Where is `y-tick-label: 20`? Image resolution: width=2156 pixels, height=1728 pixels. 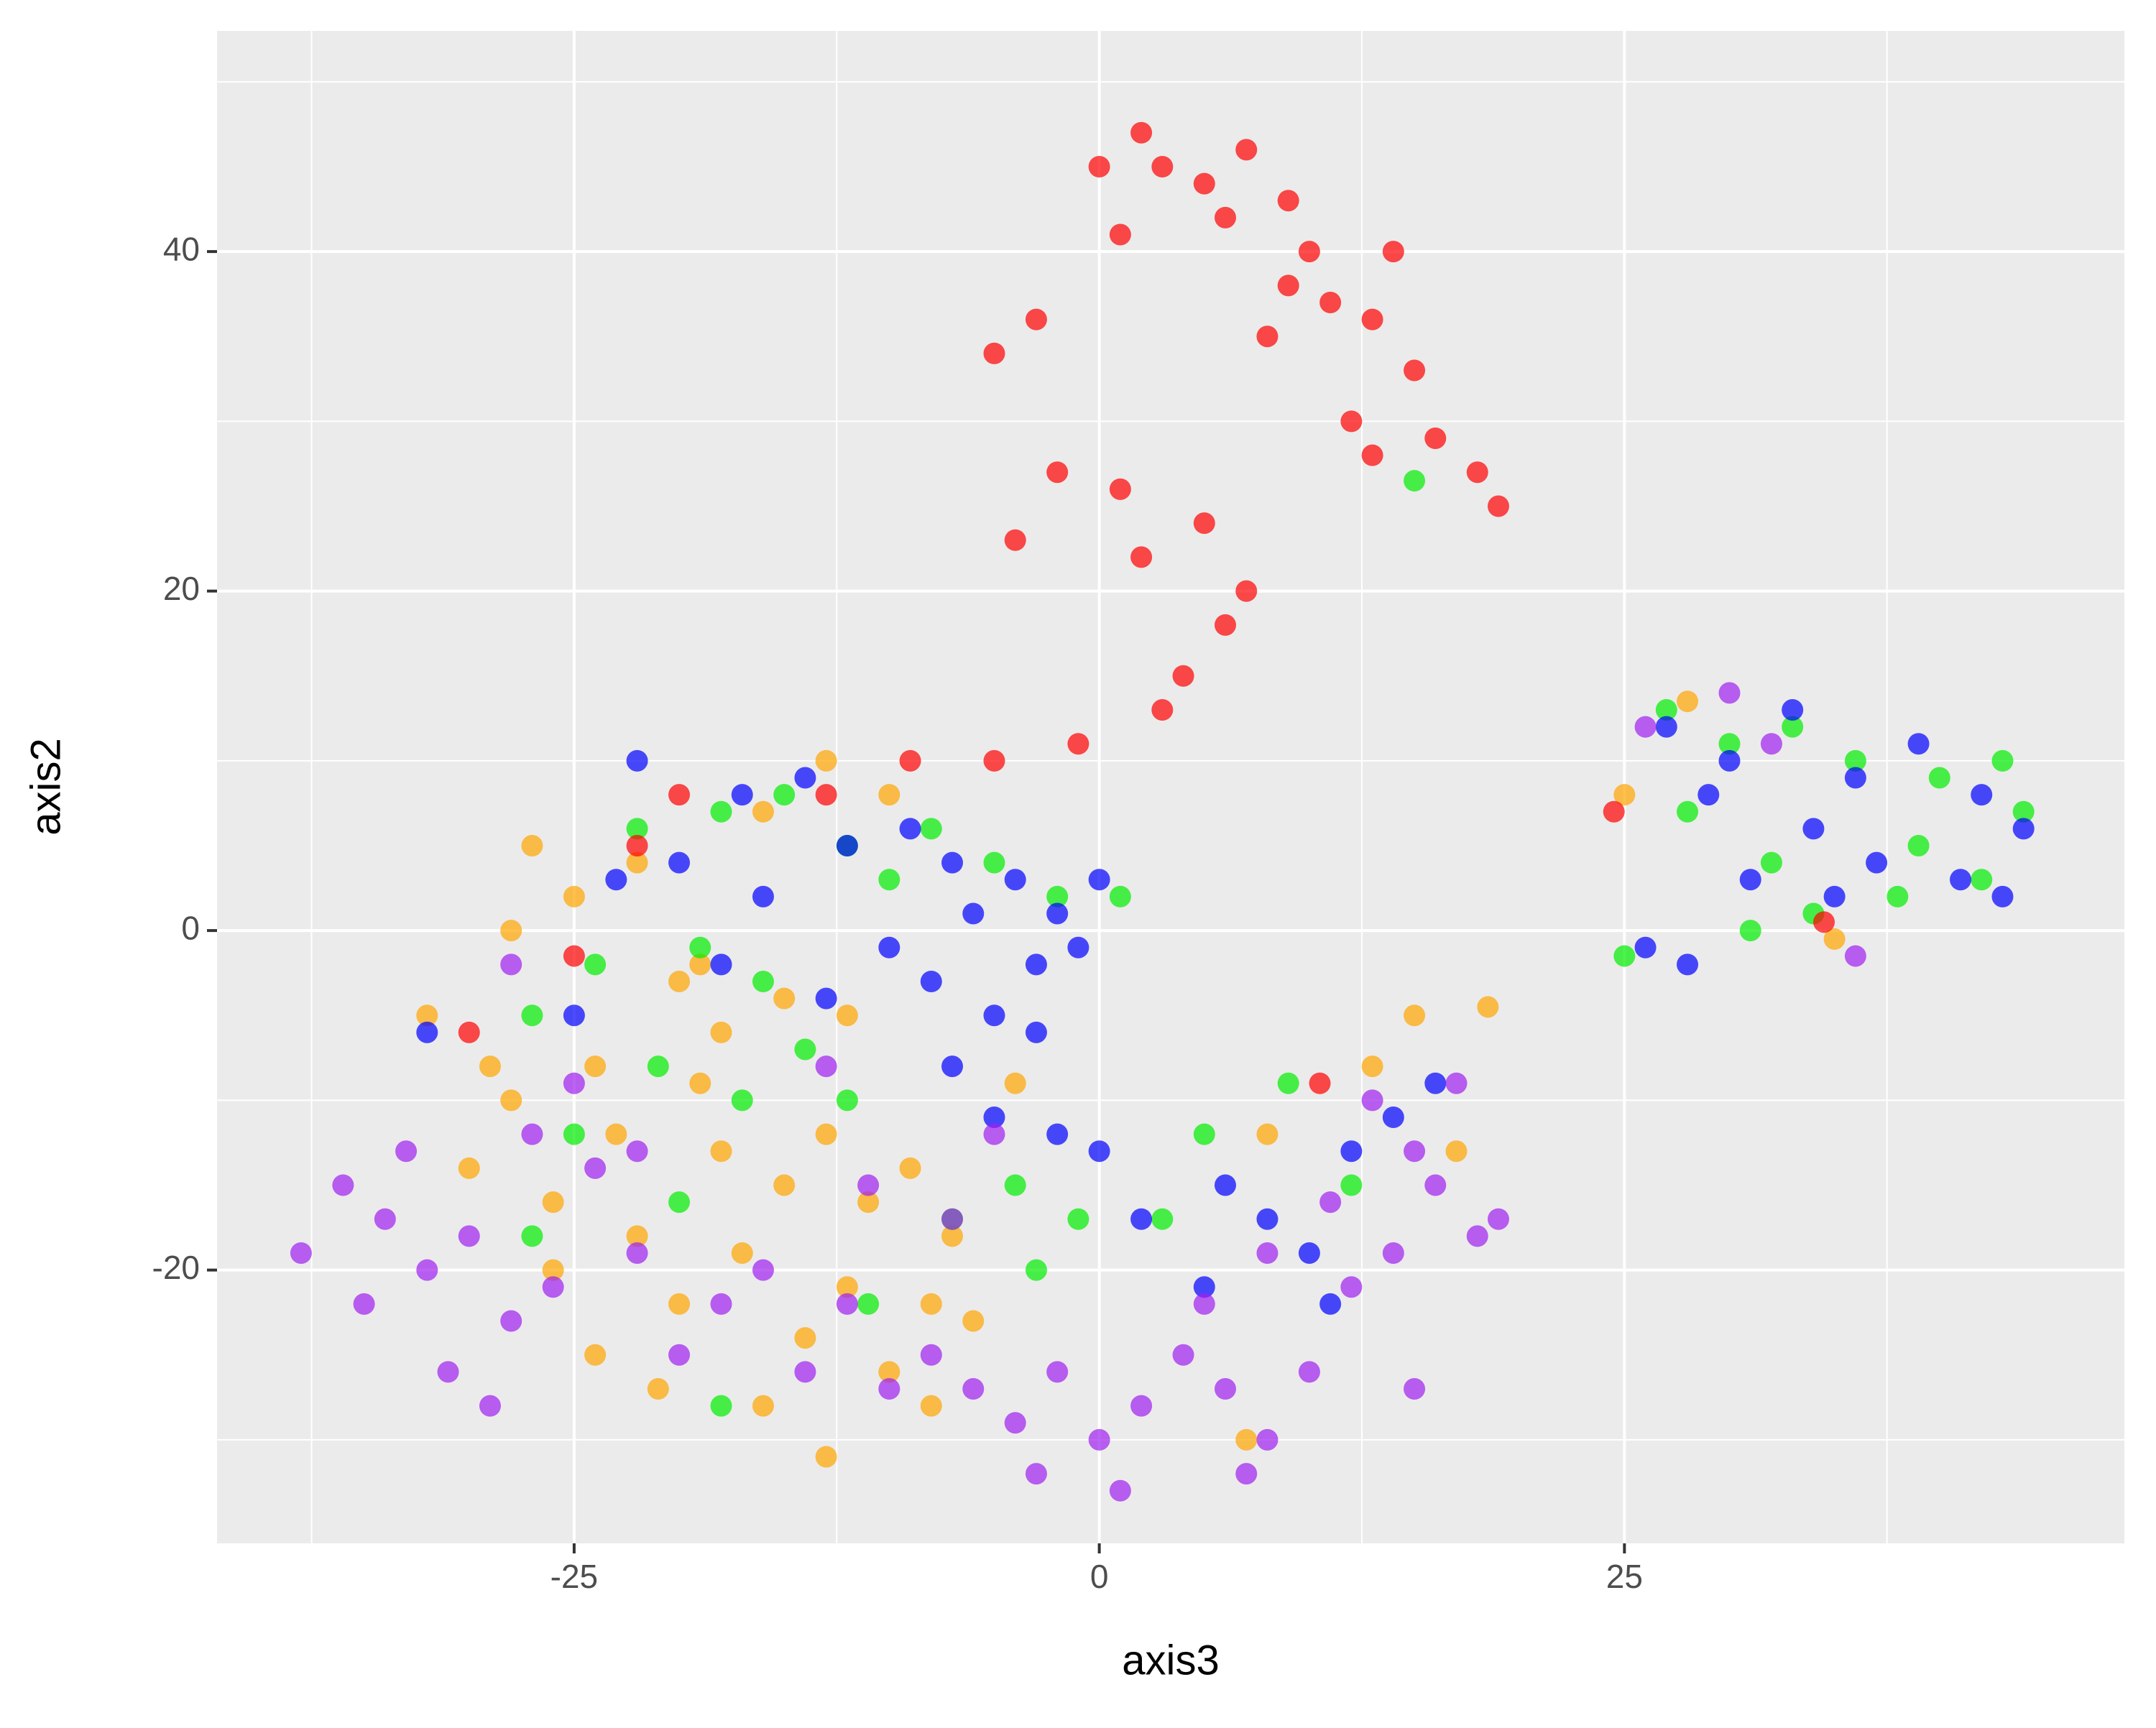 y-tick-label: 20 is located at coordinates (182, 588).